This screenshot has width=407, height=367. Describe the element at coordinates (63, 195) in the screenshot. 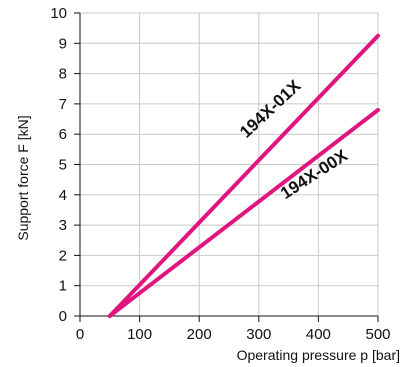

I see `y-tick-label-4: 4` at that location.